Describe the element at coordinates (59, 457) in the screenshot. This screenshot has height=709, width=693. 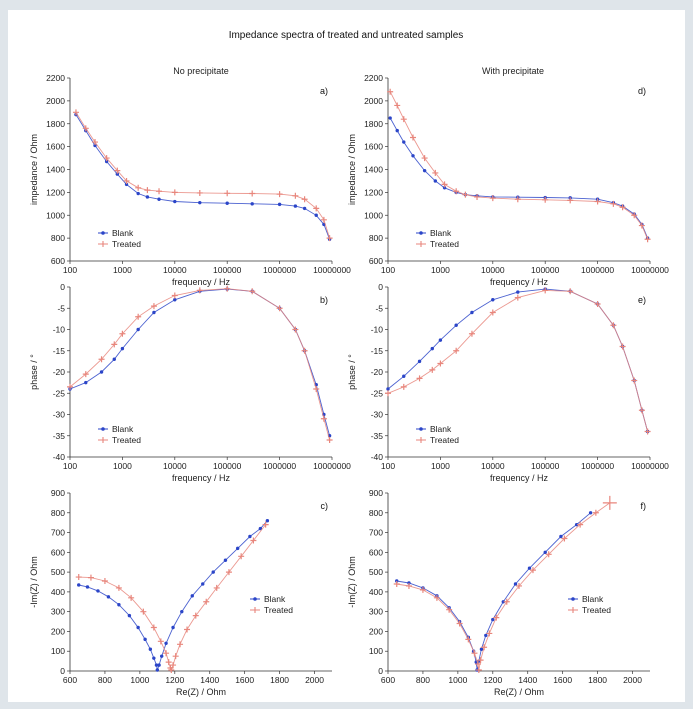
I see `y-tick-label: -40` at that location.